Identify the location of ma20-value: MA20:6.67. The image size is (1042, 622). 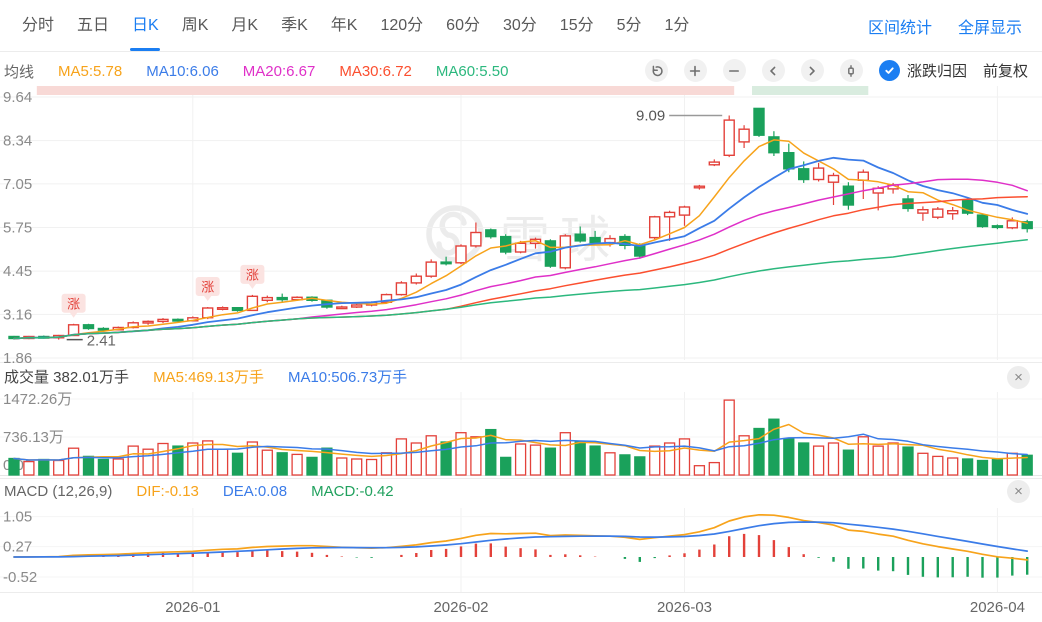
(279, 71).